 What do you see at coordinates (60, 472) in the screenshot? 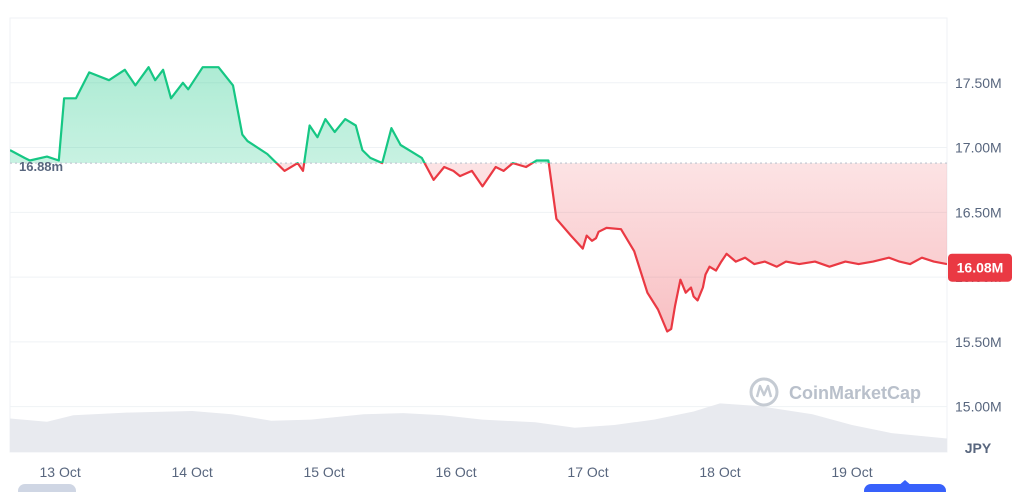
I see `x-tick-label: 13 Oct` at bounding box center [60, 472].